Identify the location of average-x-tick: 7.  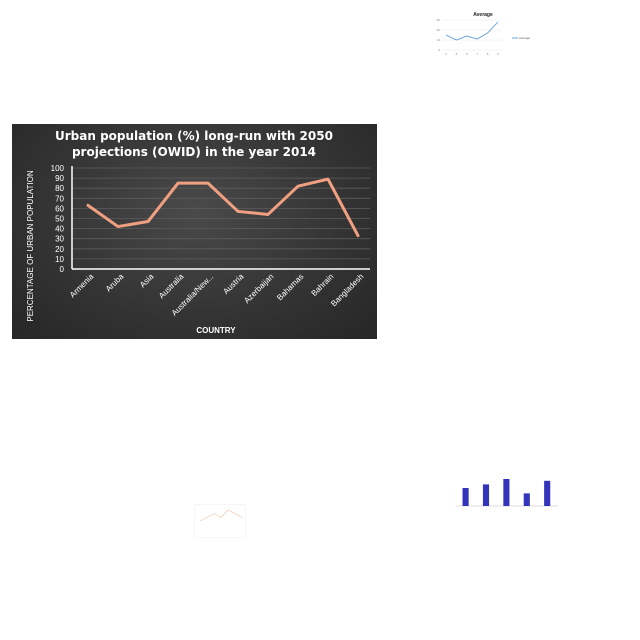
(477, 54).